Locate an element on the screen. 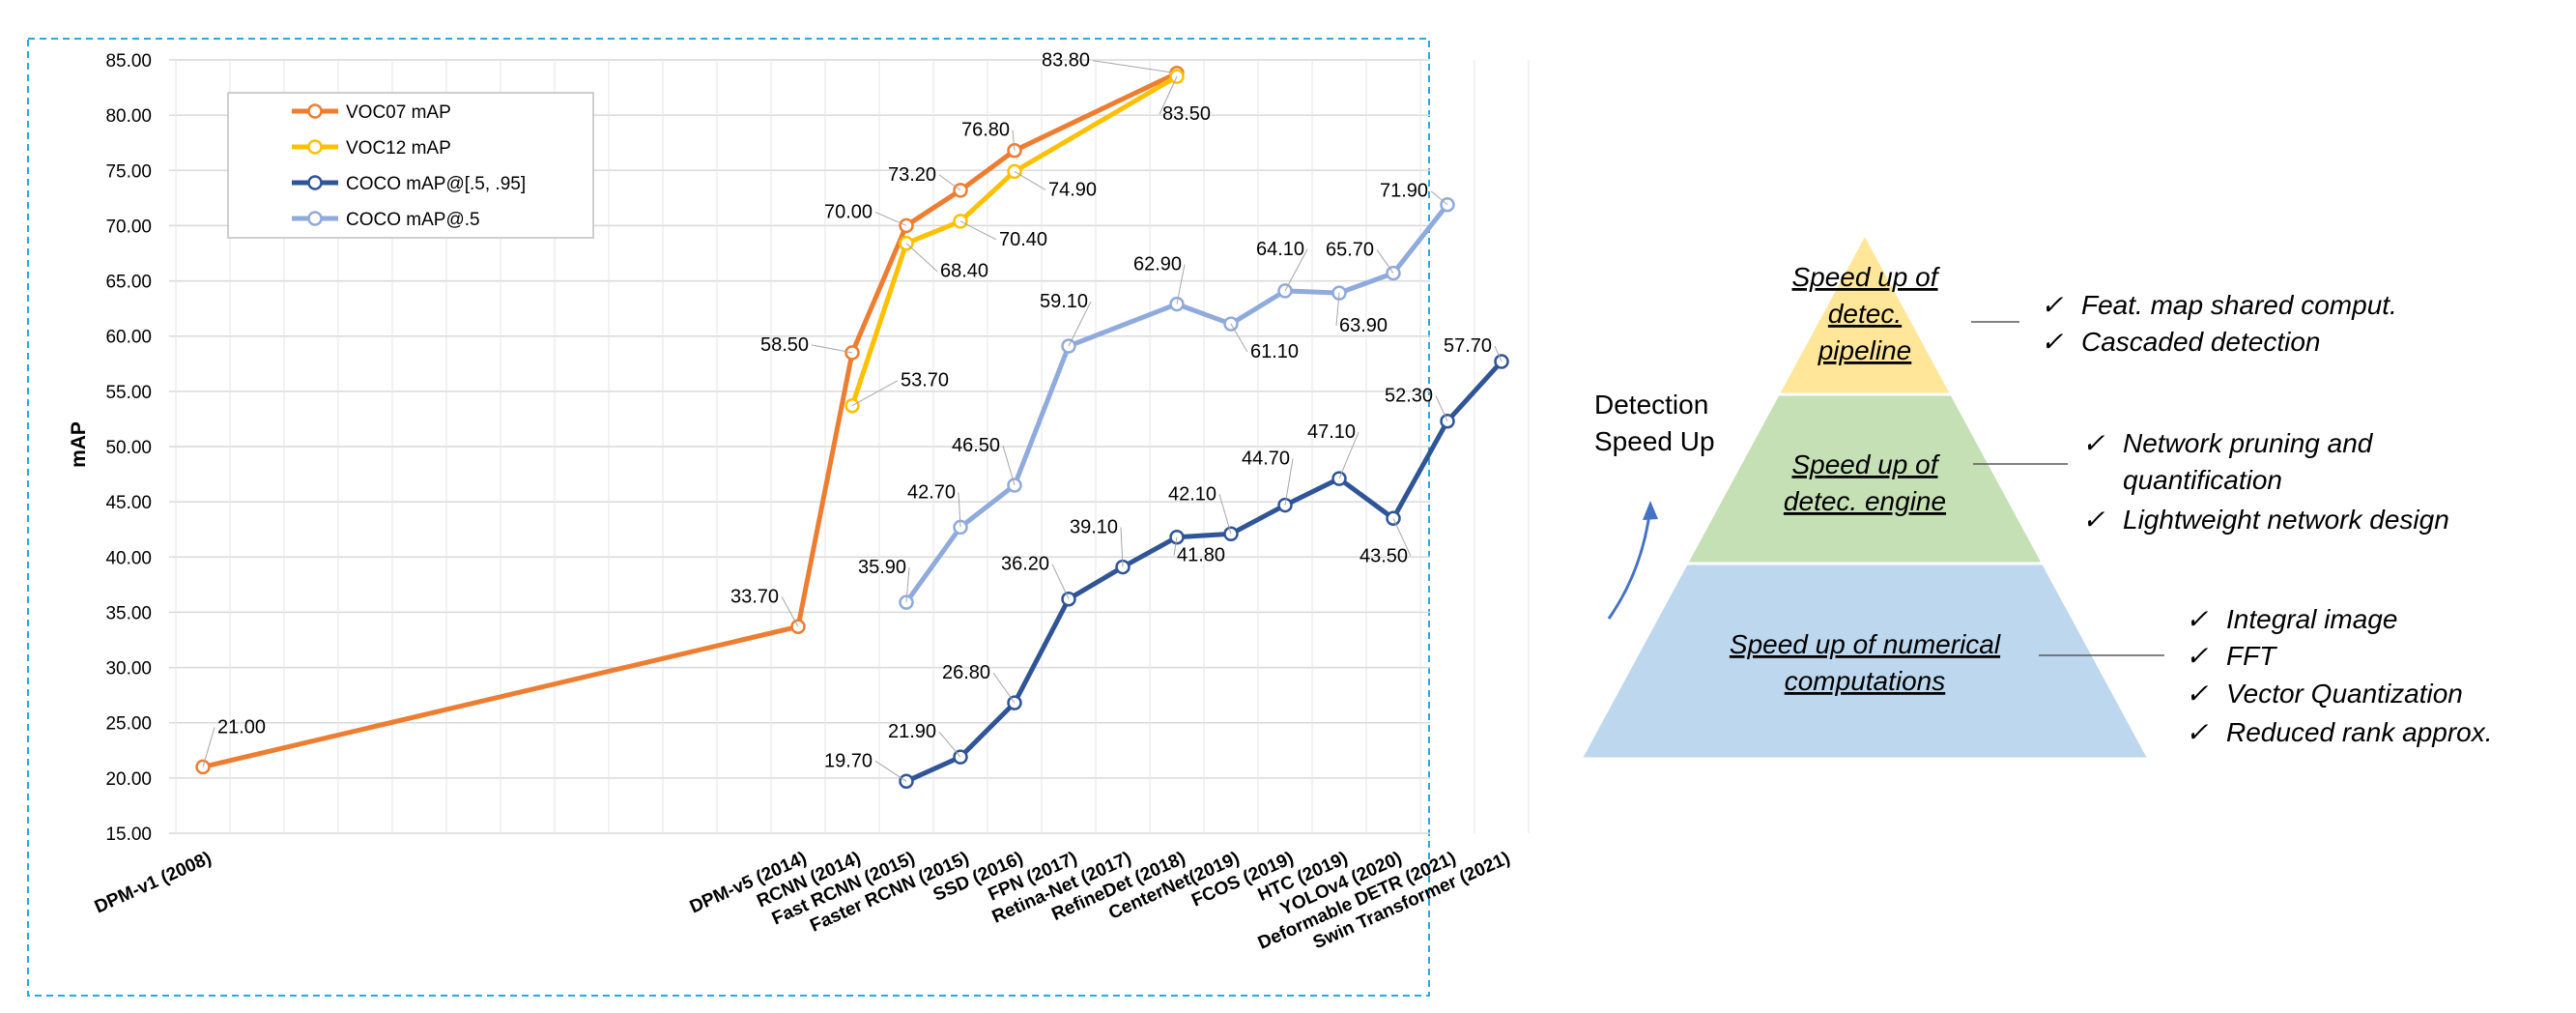 The height and width of the screenshot is (1013, 2576). data-label: 65.70 is located at coordinates (1350, 250).